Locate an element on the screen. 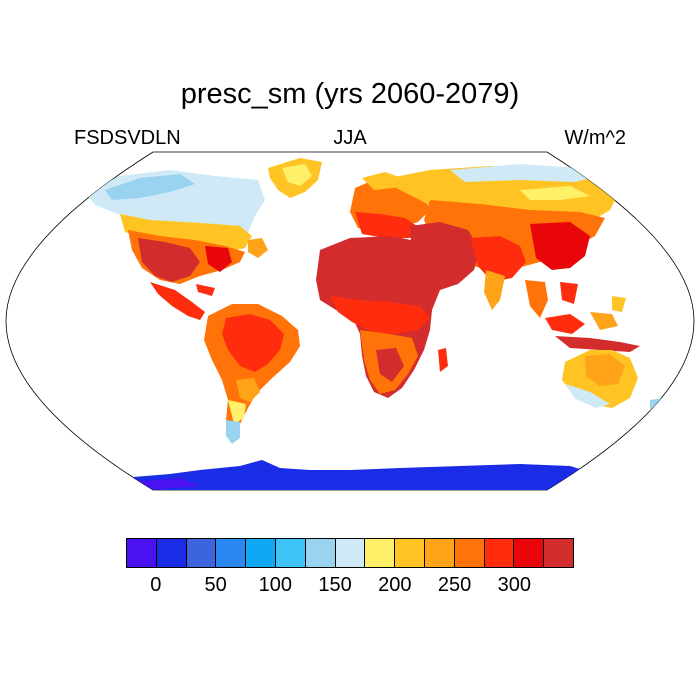 The width and height of the screenshot is (700, 700). colorbar-tick-label: 150 is located at coordinates (335, 585).